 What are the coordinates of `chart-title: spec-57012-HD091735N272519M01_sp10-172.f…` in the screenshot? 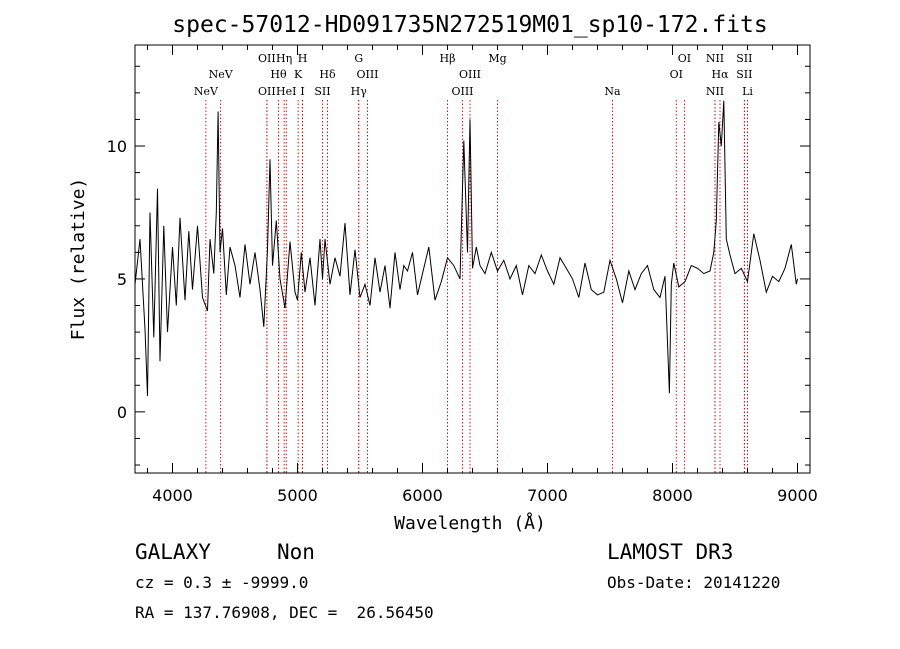 It's located at (469, 25).